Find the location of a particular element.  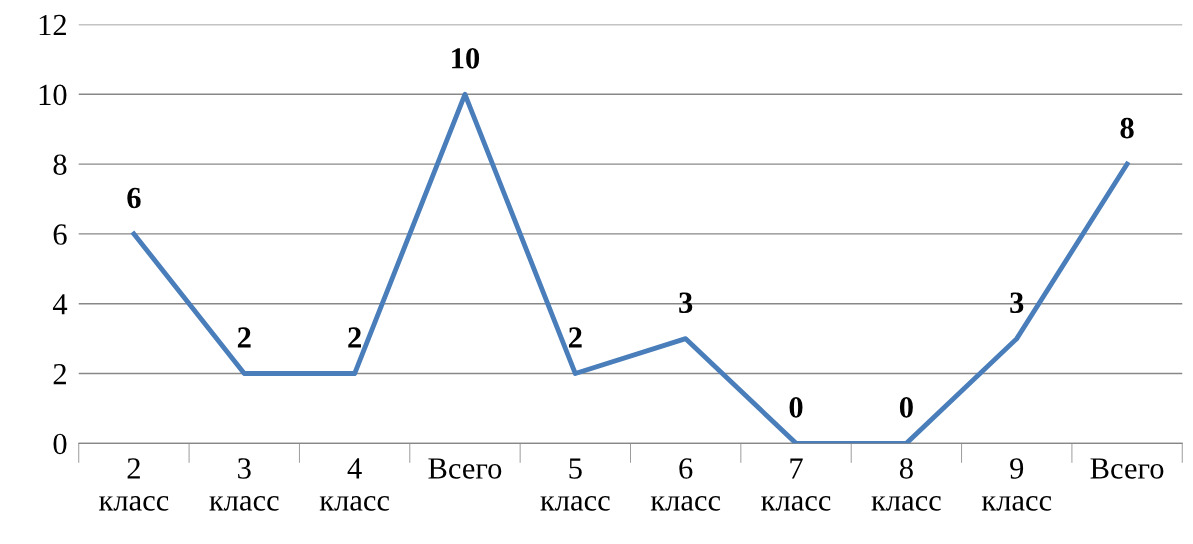

x-tick-label: 7 класс is located at coordinates (796, 484).